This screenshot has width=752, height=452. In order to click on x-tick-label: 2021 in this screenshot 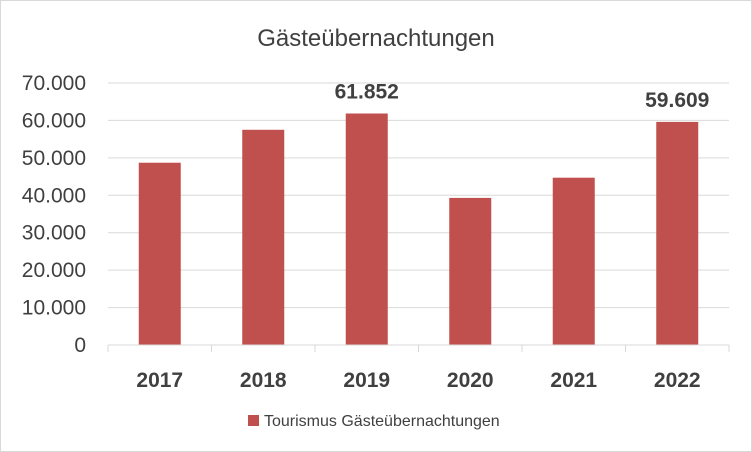, I will do `click(573, 380)`.